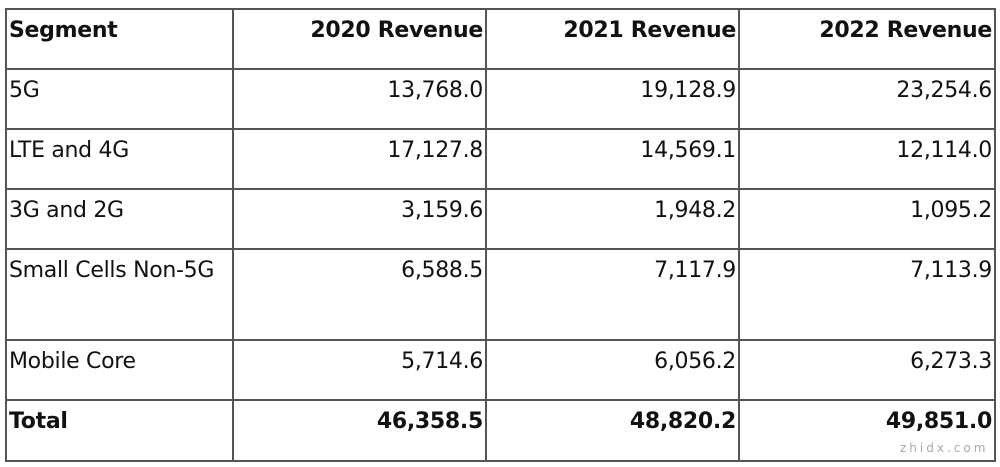  I want to click on segment-cell: 5G, so click(119, 99).